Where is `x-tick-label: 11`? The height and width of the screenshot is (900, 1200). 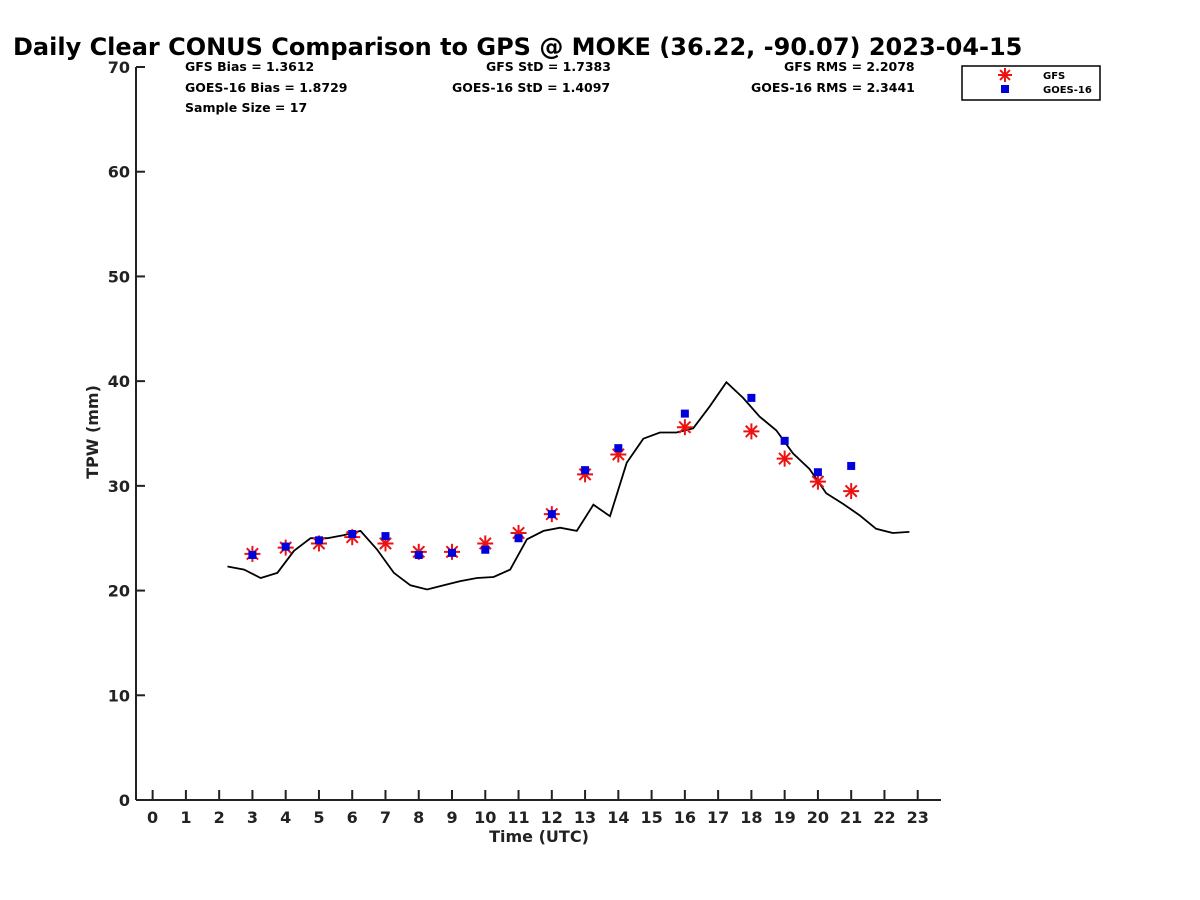
x-tick-label: 11 is located at coordinates (518, 817).